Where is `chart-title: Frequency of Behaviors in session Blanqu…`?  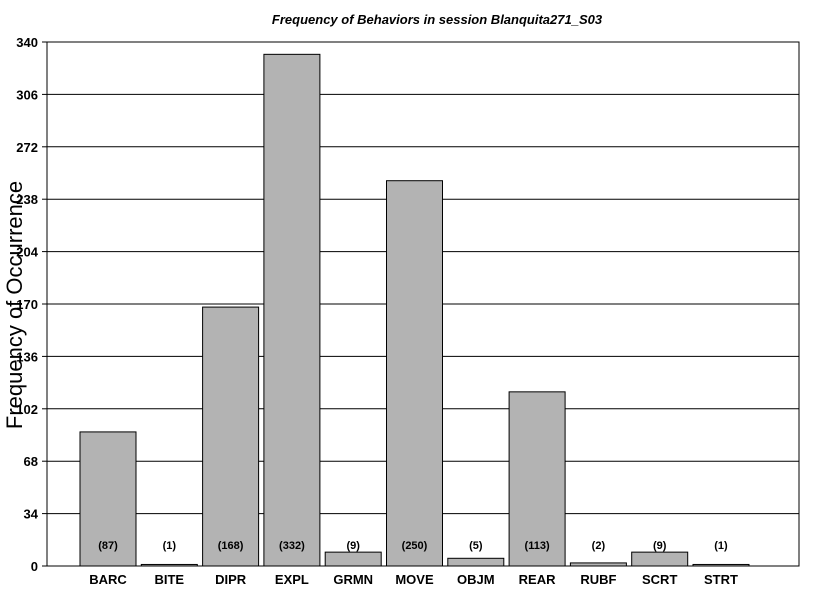 chart-title: Frequency of Behaviors in session Blanqu… is located at coordinates (437, 19).